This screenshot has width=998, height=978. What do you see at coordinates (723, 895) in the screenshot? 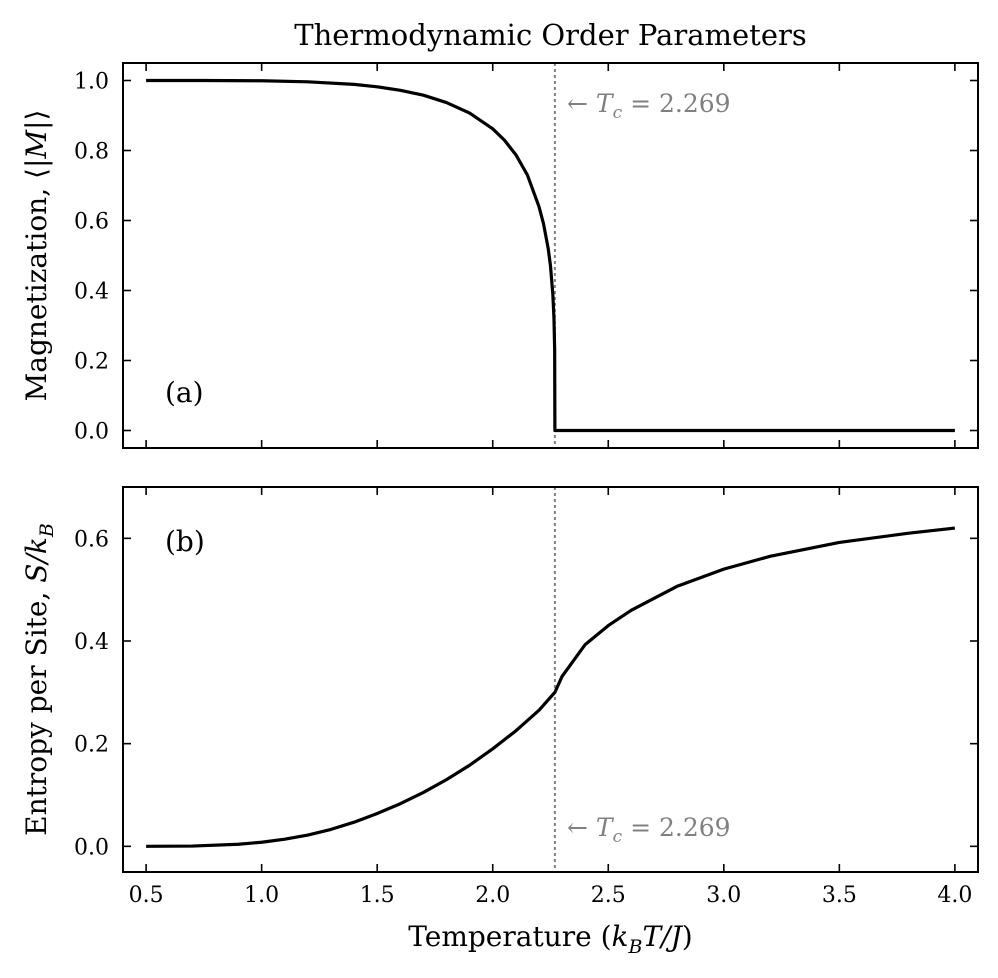
I see `x-tick-label: 3.0` at bounding box center [723, 895].